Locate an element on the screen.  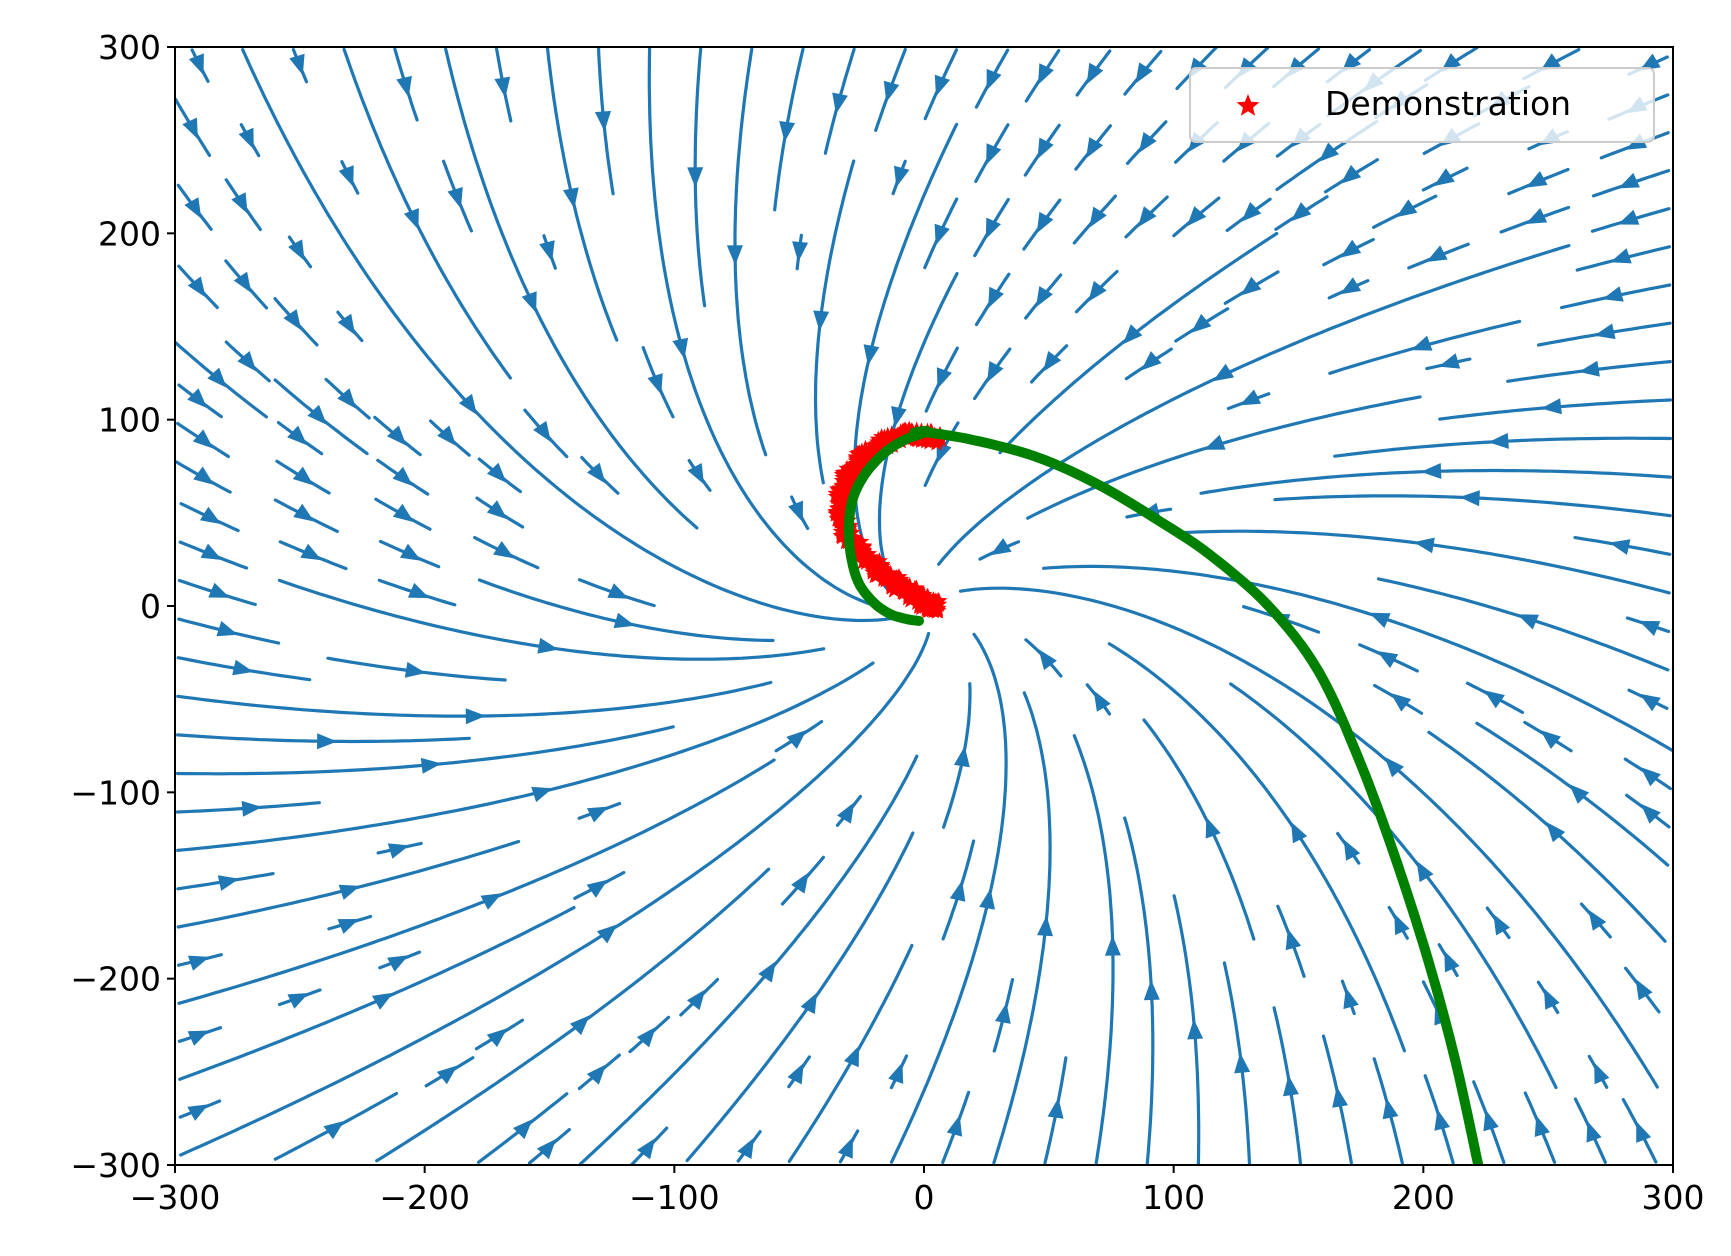
x-tick-label: 200 is located at coordinates (1423, 1197).